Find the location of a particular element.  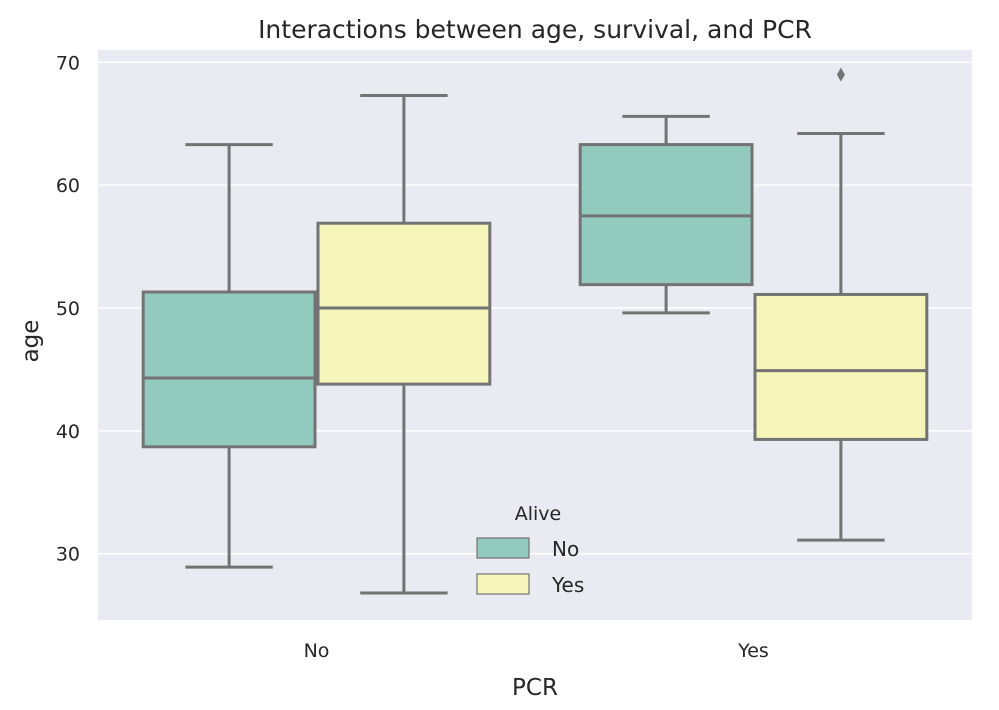

legend-swatch-no is located at coordinates (503, 548).